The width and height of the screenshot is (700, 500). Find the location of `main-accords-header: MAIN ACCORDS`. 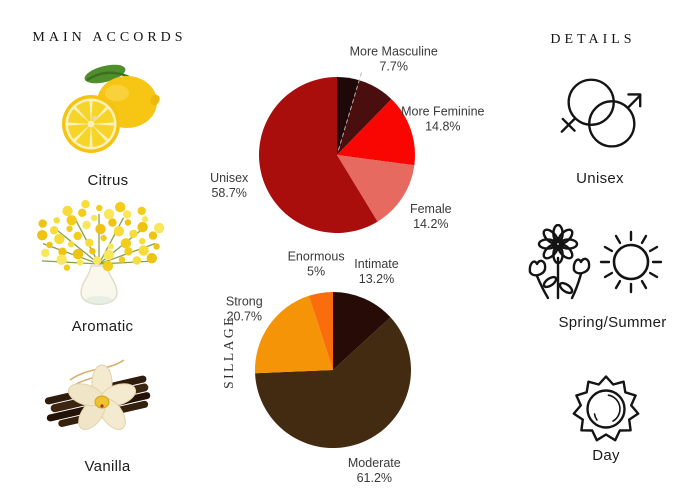

main-accords-header: MAIN ACCORDS is located at coordinates (109, 37).